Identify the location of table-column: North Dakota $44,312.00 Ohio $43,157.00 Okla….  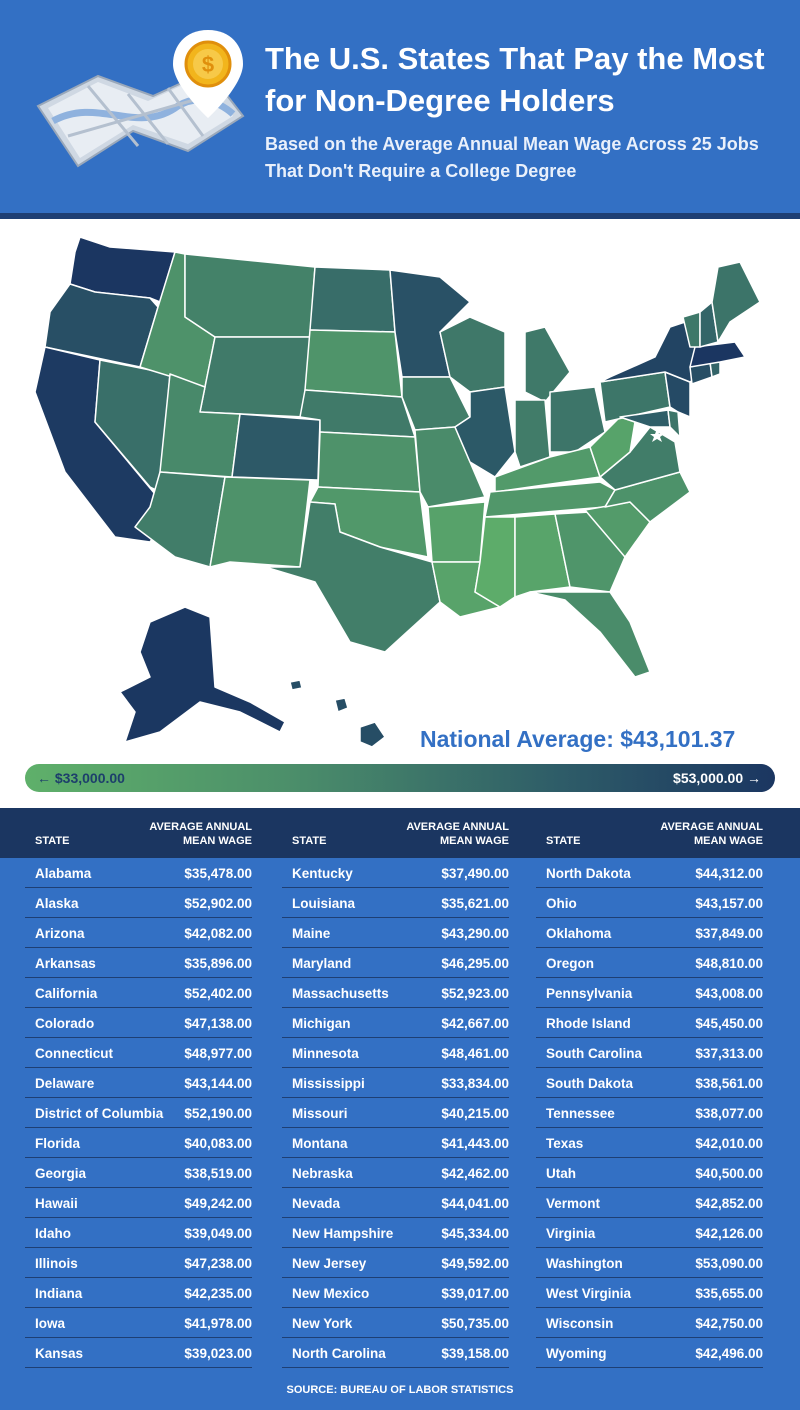
(649, 1113).